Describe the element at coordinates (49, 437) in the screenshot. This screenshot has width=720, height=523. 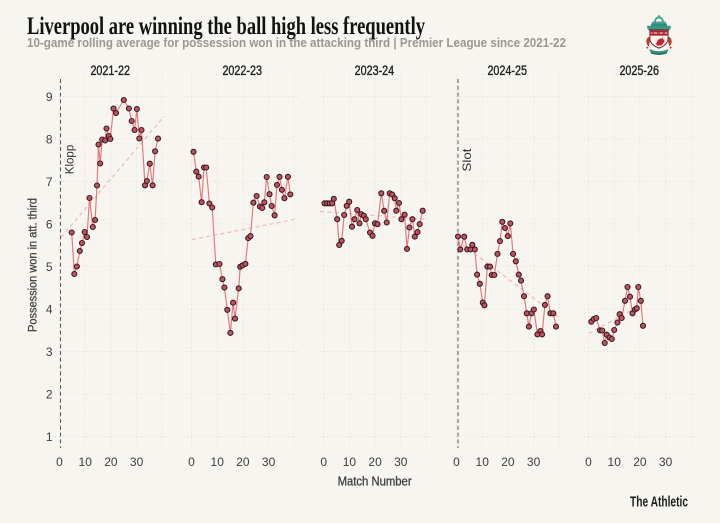
I see `svg-text: 1` at that location.